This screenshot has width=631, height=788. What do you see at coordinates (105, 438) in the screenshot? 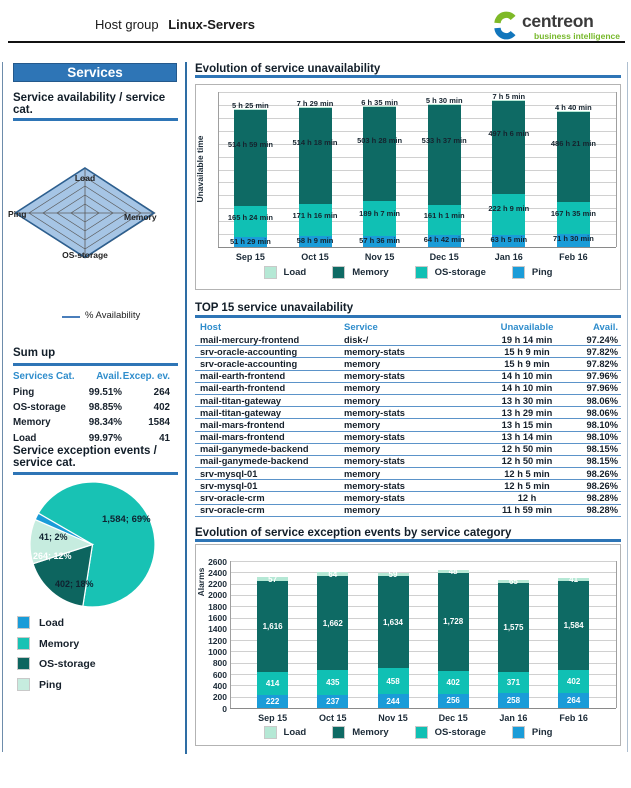
I see `sumup-cell-avail: 99.97%` at bounding box center [105, 438].